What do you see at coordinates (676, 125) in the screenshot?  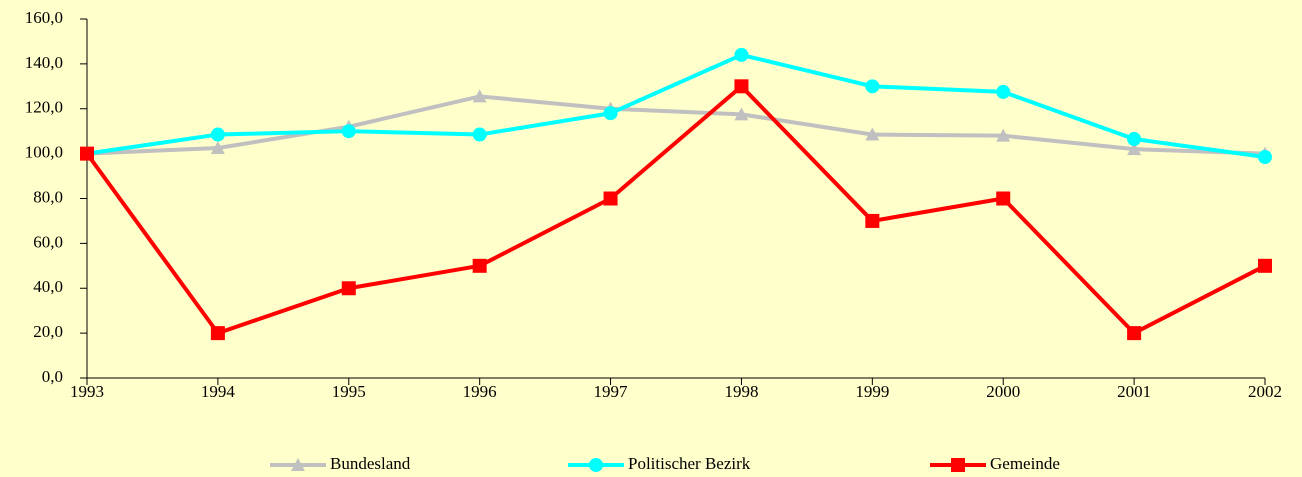 I see `series-line` at bounding box center [676, 125].